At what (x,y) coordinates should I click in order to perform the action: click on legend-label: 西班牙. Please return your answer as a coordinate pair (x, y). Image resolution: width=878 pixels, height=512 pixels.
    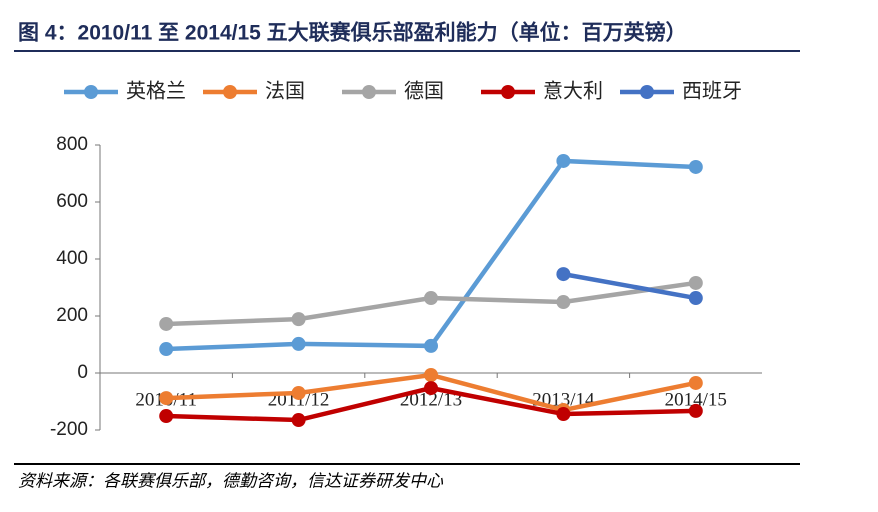
    Looking at the image, I should click on (712, 90).